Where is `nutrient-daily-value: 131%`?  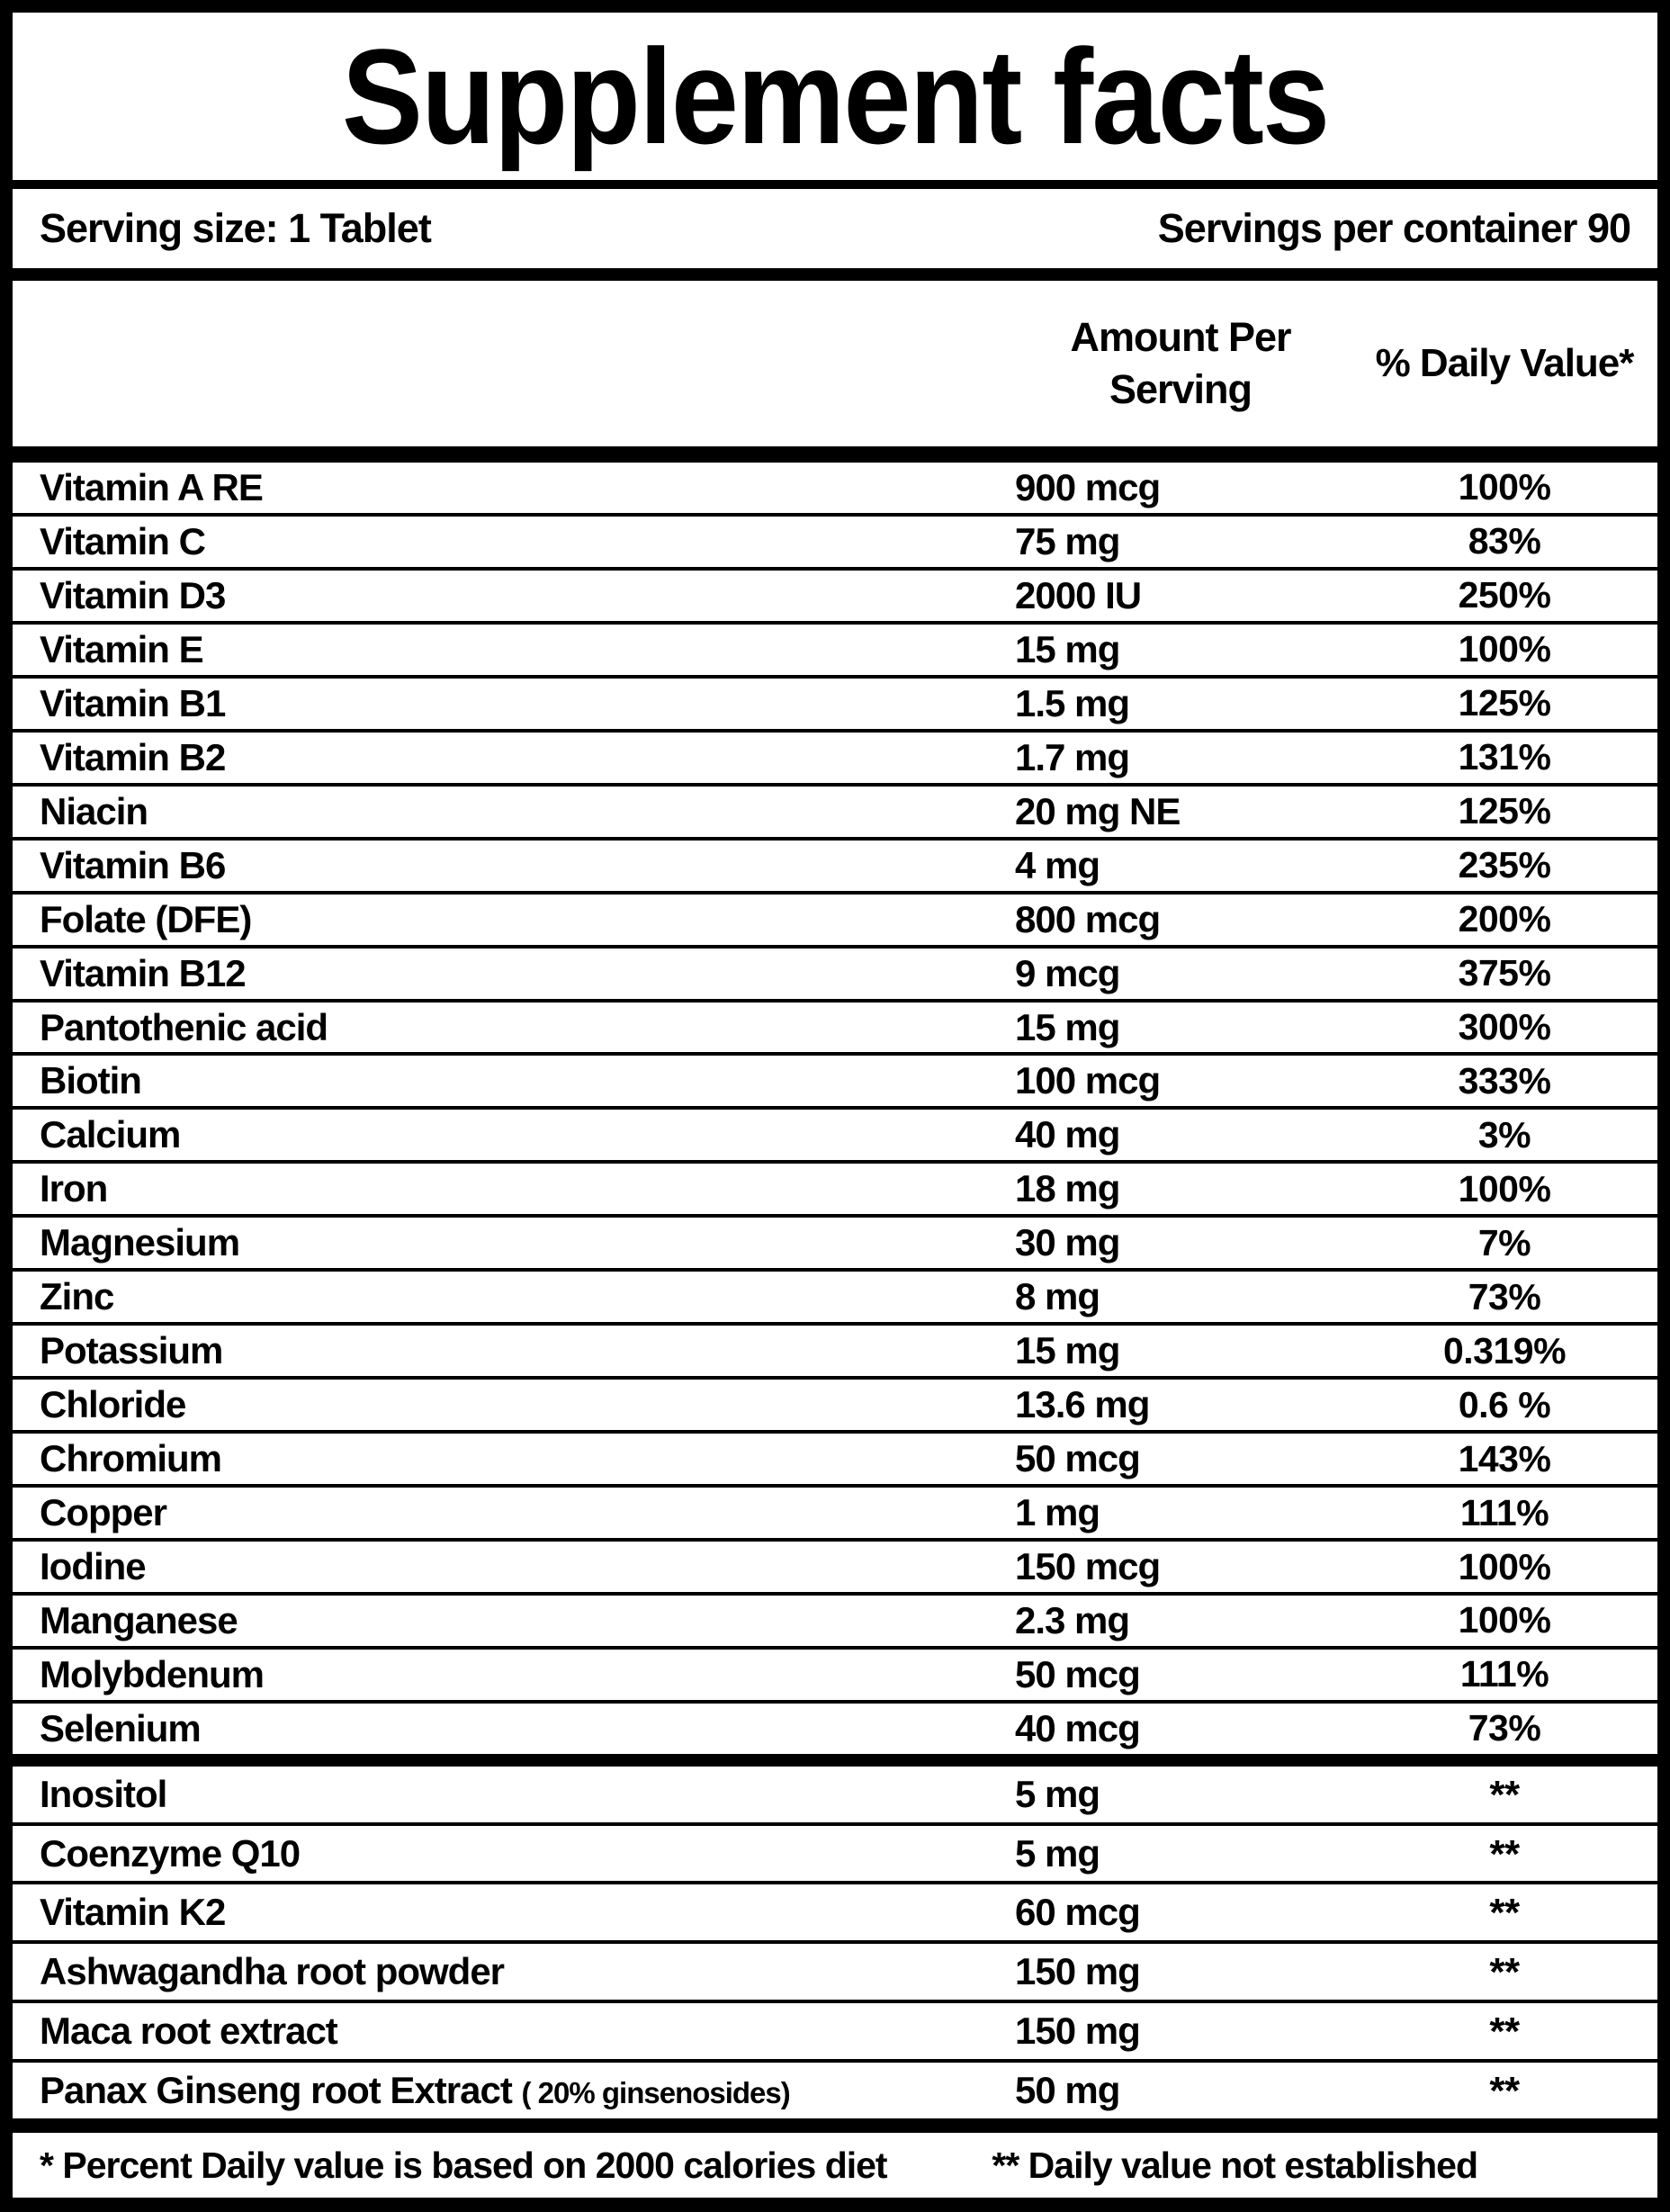 nutrient-daily-value: 131% is located at coordinates (1504, 757).